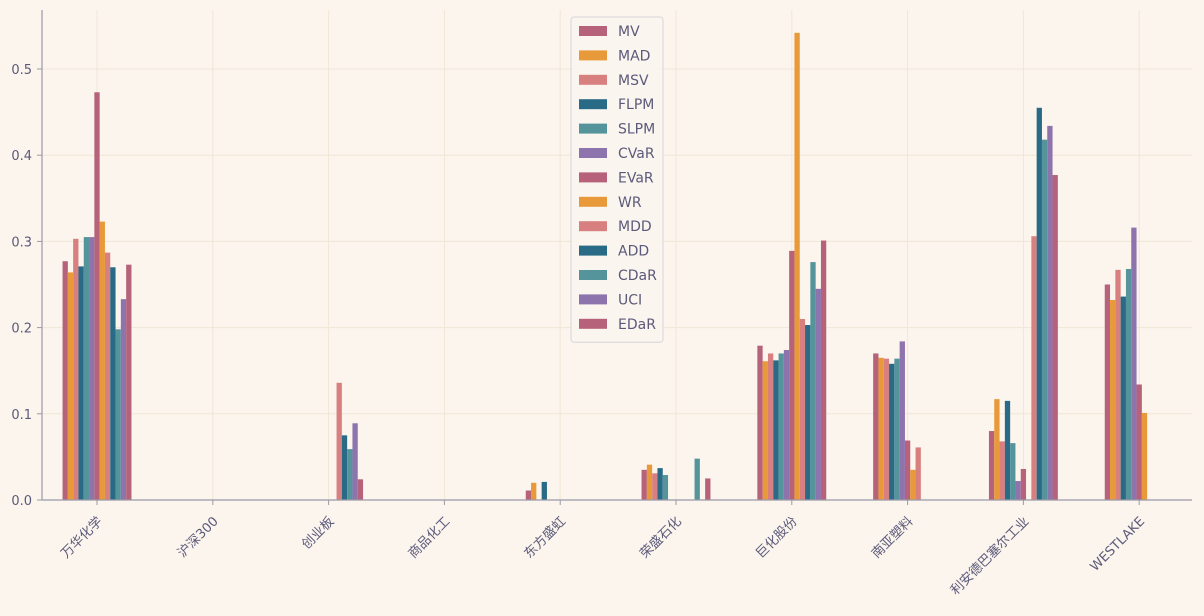 This screenshot has width=1204, height=616. Describe the element at coordinates (21, 70) in the screenshot. I see `y-tick-label: 0.5` at that location.